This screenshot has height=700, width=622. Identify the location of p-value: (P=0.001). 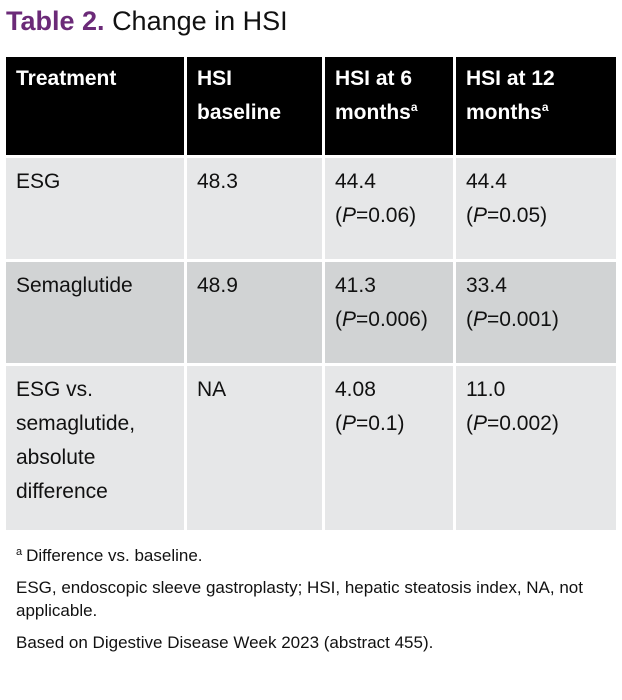
(512, 319).